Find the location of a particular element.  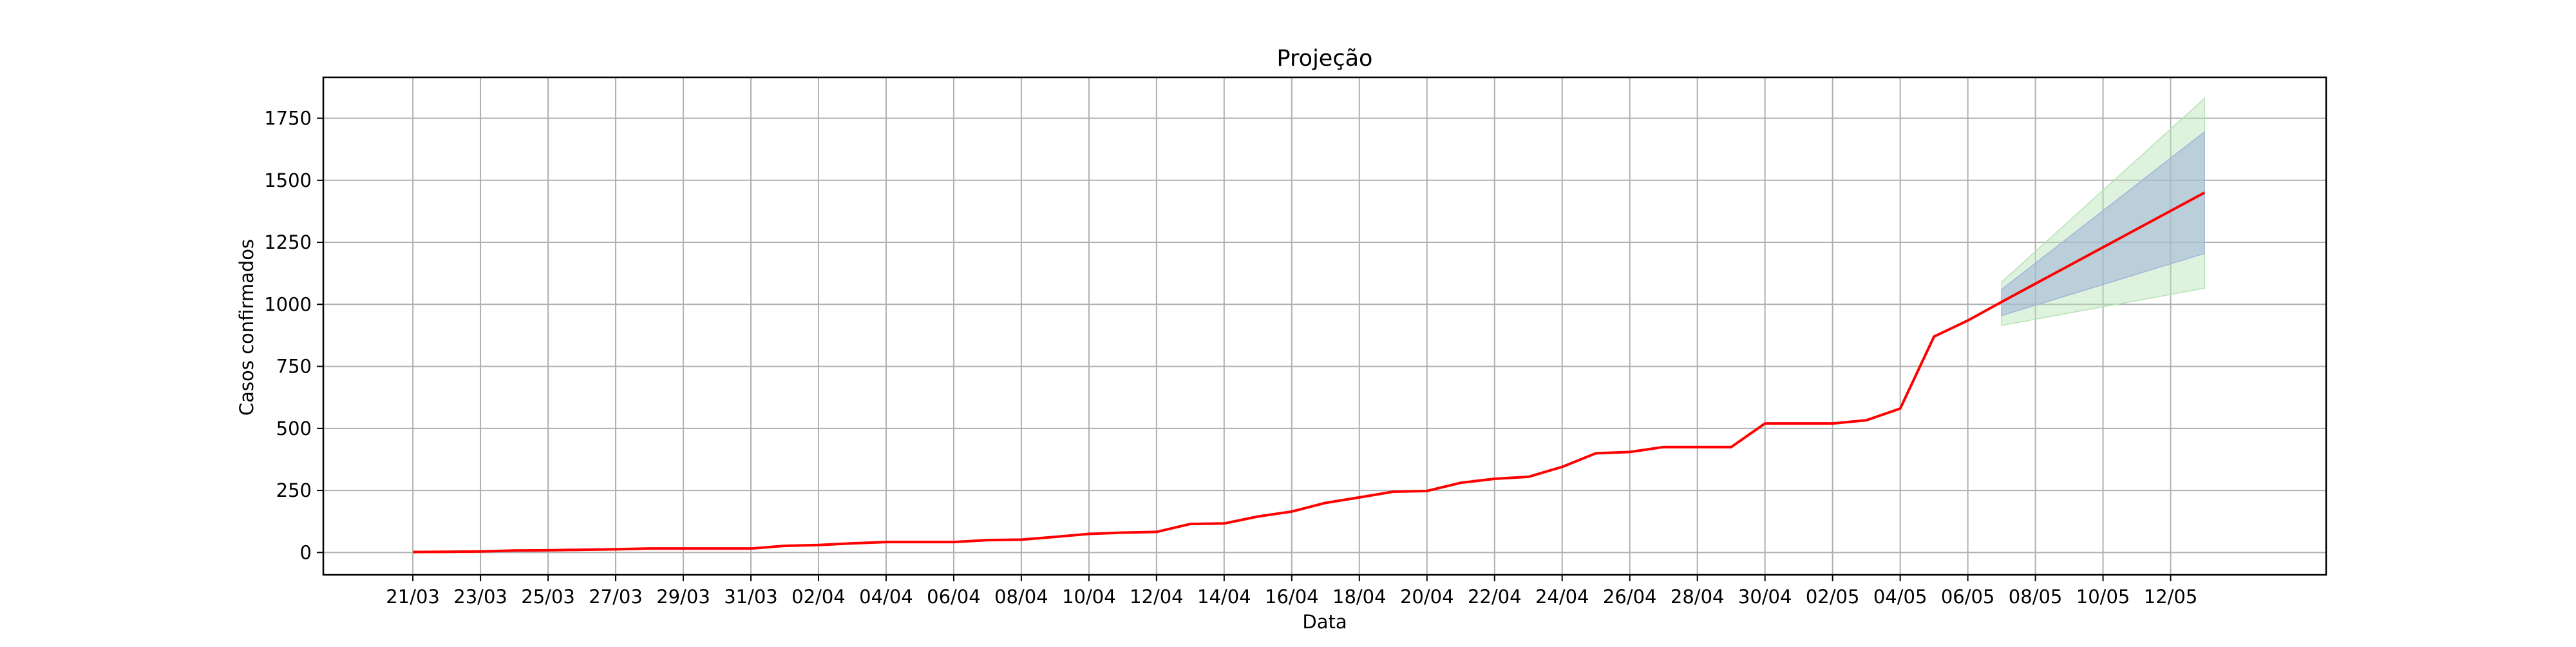

x-tick-label: 10/05 is located at coordinates (2103, 597).